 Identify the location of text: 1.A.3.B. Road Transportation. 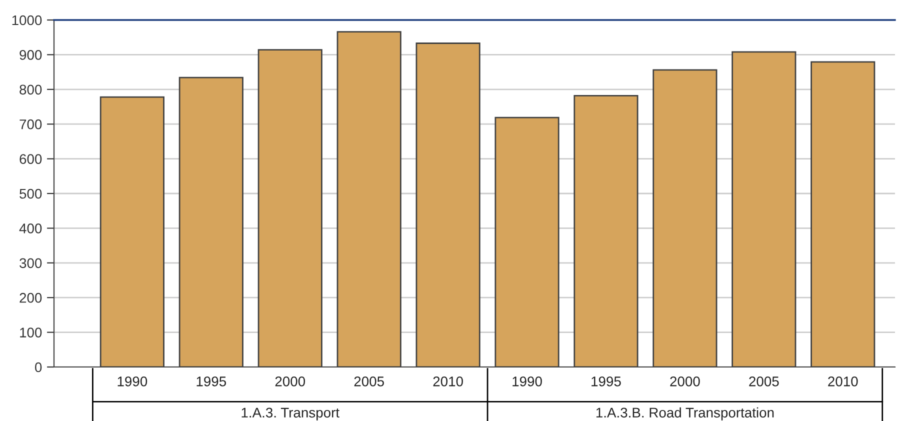
(685, 413).